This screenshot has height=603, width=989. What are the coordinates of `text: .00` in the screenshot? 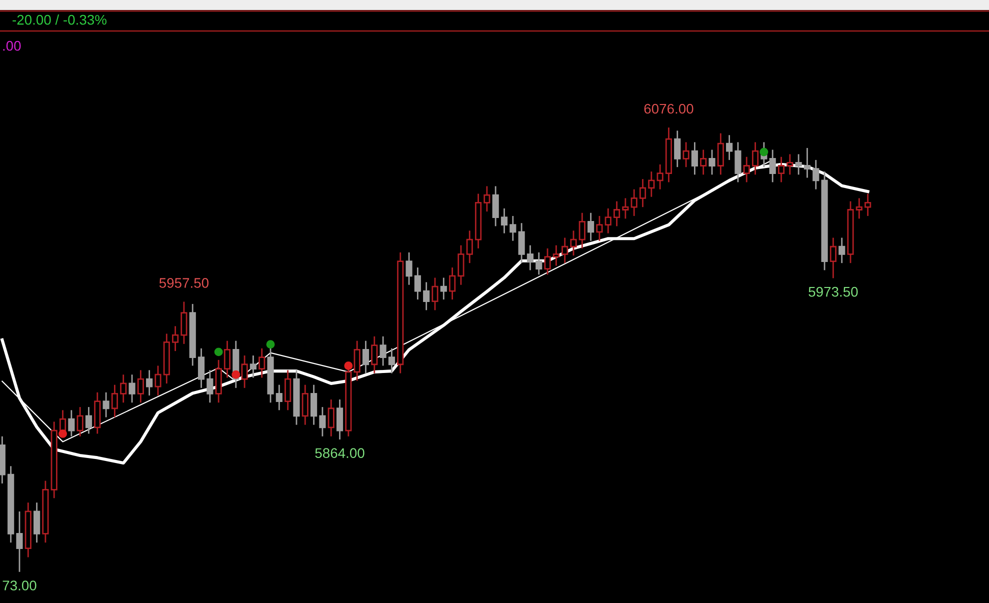 It's located at (12, 45).